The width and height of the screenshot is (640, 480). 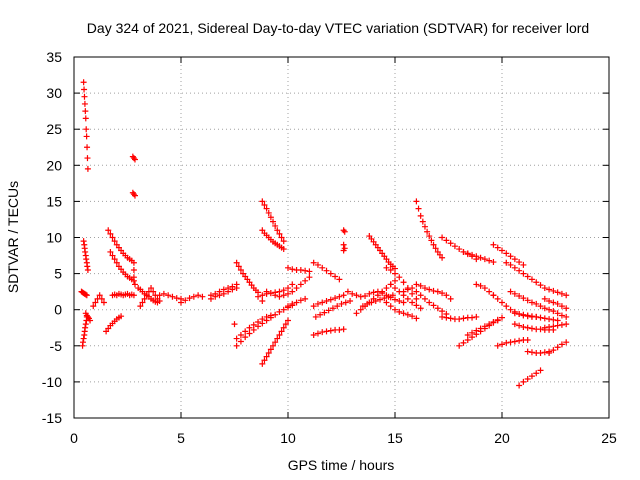 What do you see at coordinates (58, 274) in the screenshot?
I see `y-tick-label: 5` at bounding box center [58, 274].